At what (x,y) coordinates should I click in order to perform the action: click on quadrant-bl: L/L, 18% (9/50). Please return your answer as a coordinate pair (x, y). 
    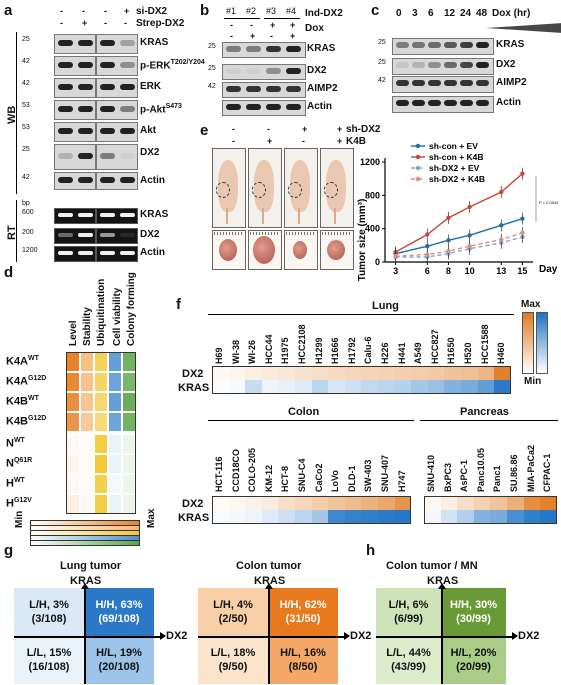
    Looking at the image, I should click on (233, 660).